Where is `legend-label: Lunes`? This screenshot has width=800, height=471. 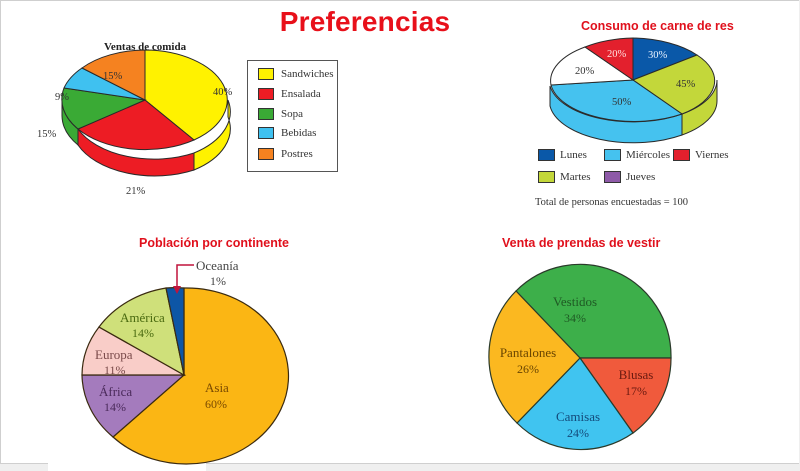 legend-label: Lunes is located at coordinates (573, 155).